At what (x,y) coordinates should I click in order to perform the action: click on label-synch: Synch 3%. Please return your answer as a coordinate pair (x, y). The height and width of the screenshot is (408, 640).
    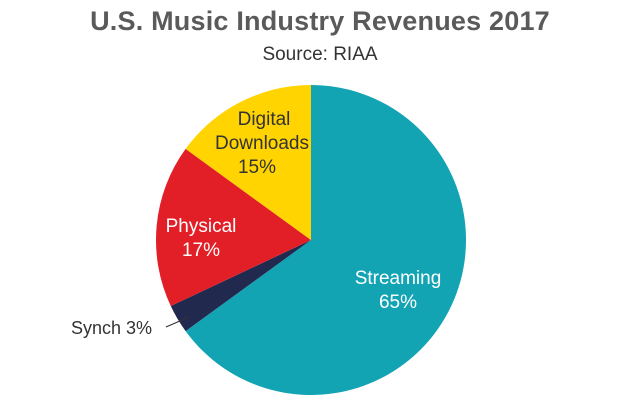
    Looking at the image, I should click on (111, 328).